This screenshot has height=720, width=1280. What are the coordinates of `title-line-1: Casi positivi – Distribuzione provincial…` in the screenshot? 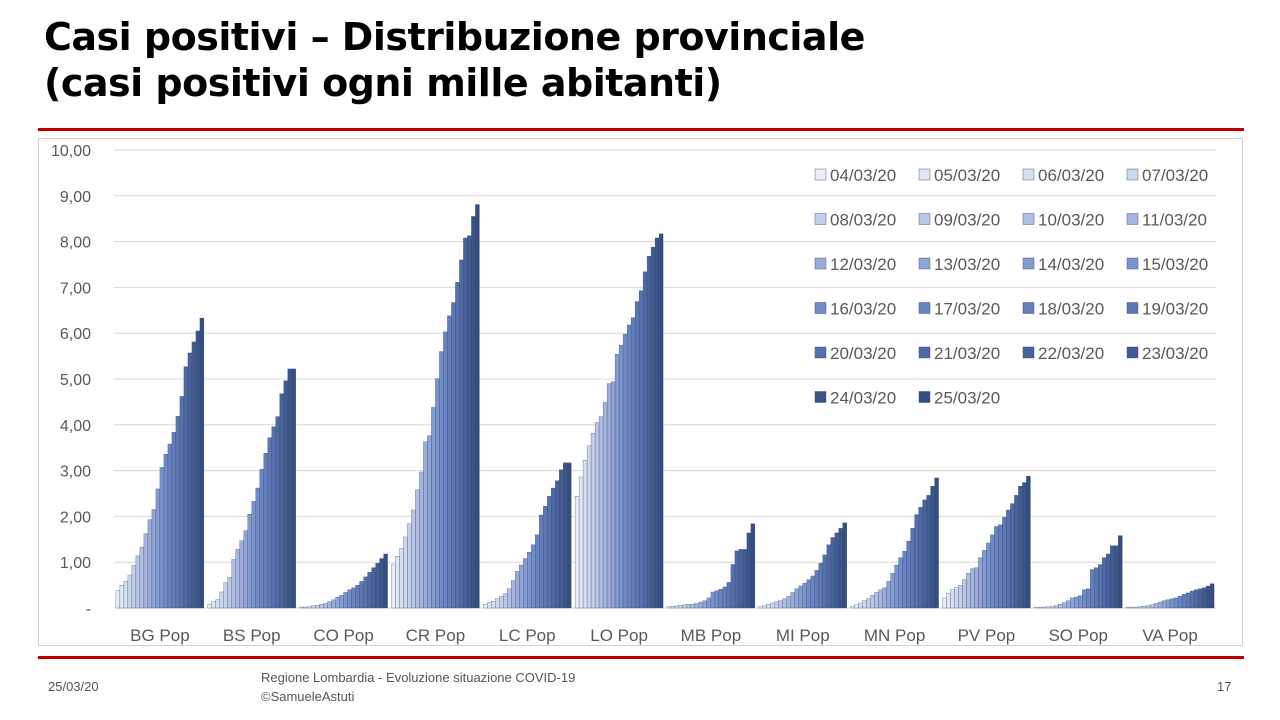 It's located at (454, 37).